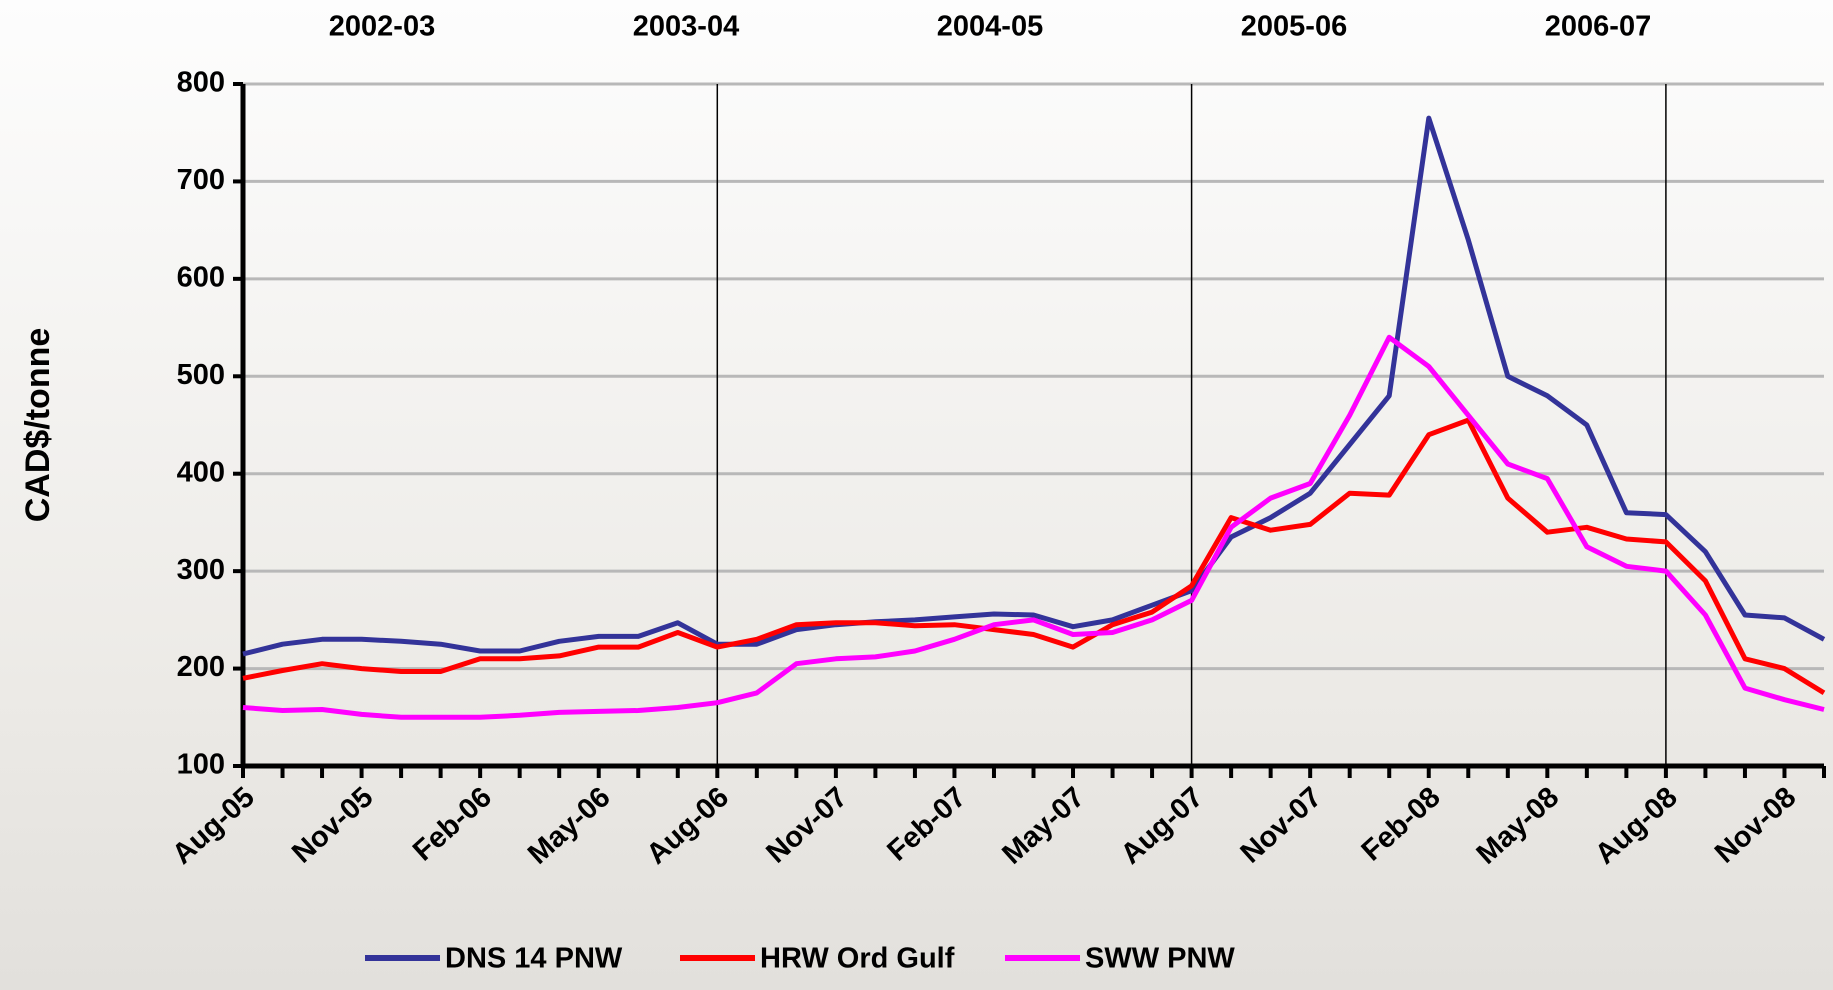 The width and height of the screenshot is (1833, 990). I want to click on x-tick-label: Feb-07, so click(926, 824).